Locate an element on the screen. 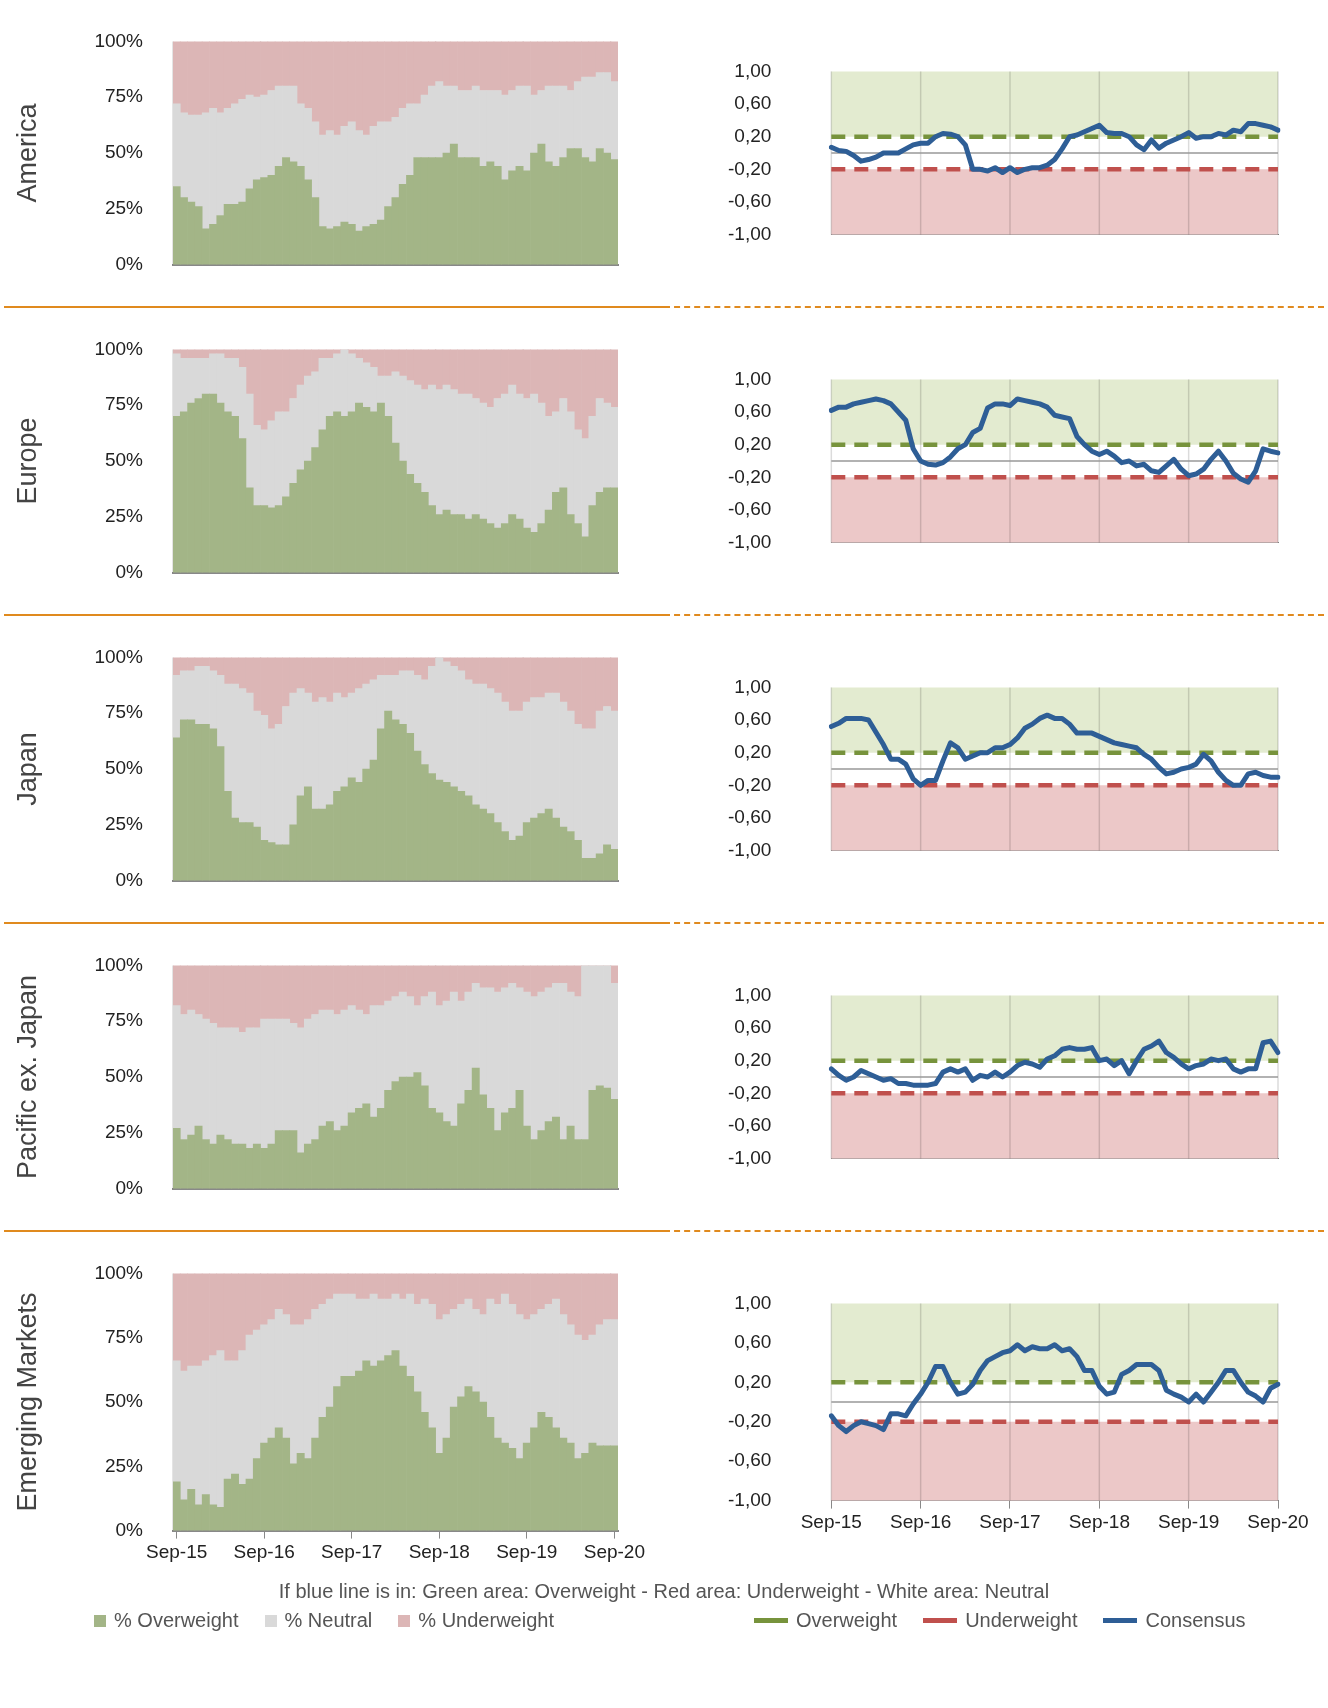  legend-label: Underweight is located at coordinates (1021, 1620).